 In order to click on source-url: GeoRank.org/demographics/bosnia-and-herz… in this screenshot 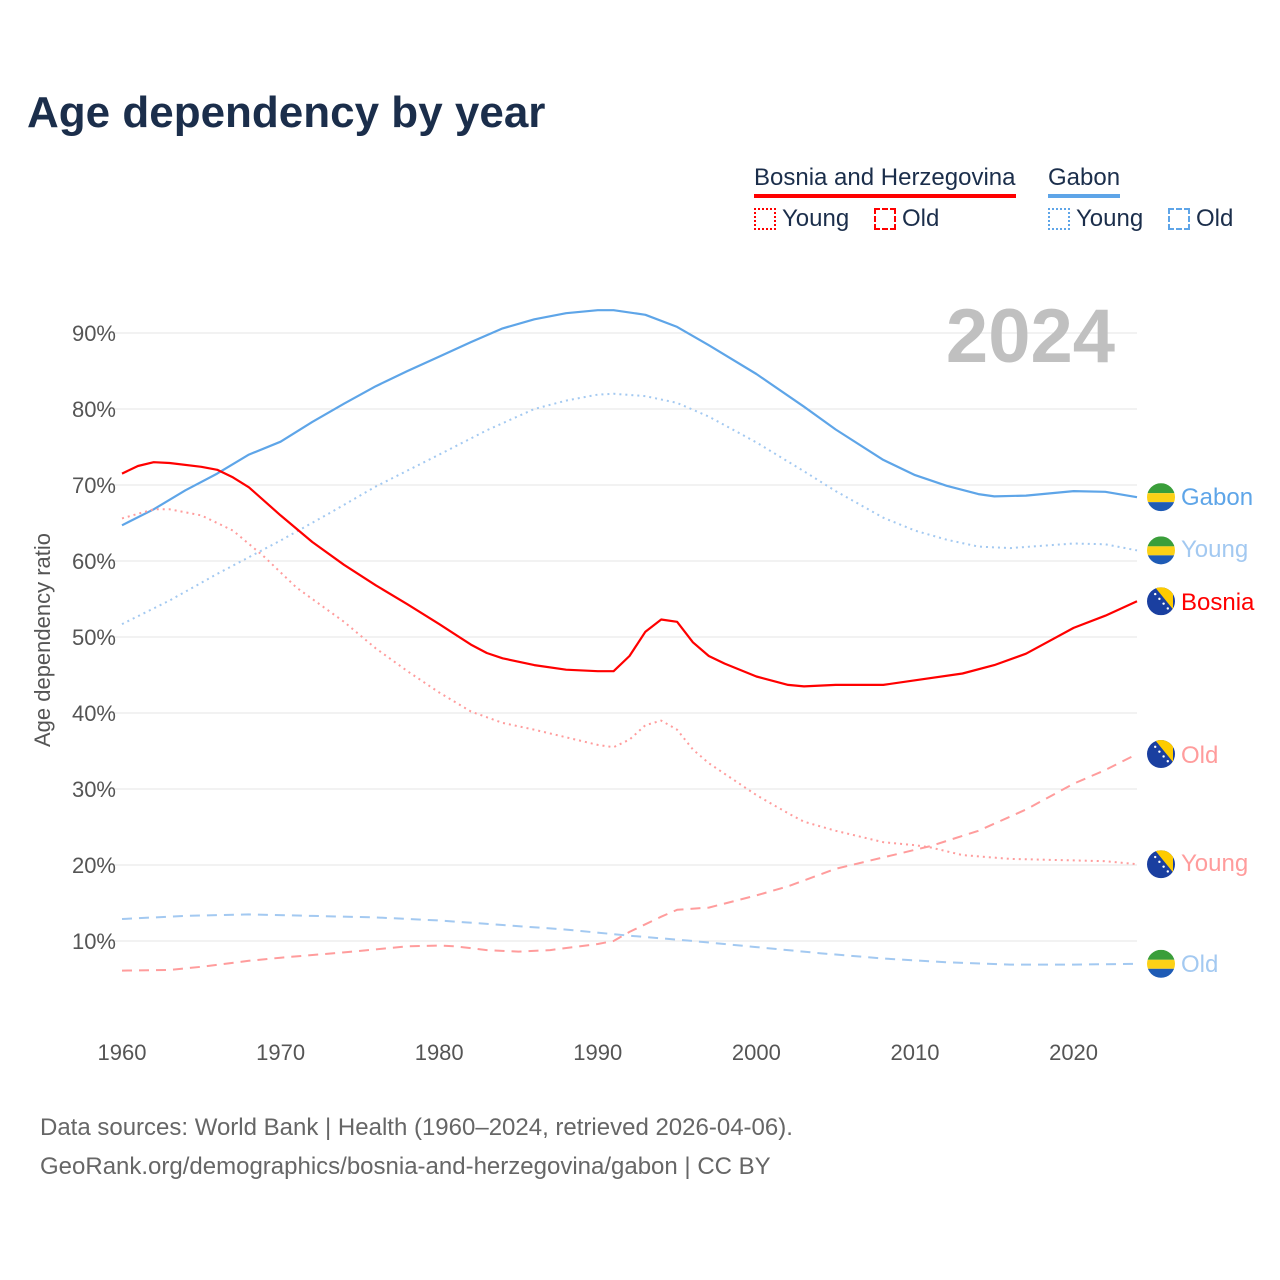, I will do `click(405, 1166)`.